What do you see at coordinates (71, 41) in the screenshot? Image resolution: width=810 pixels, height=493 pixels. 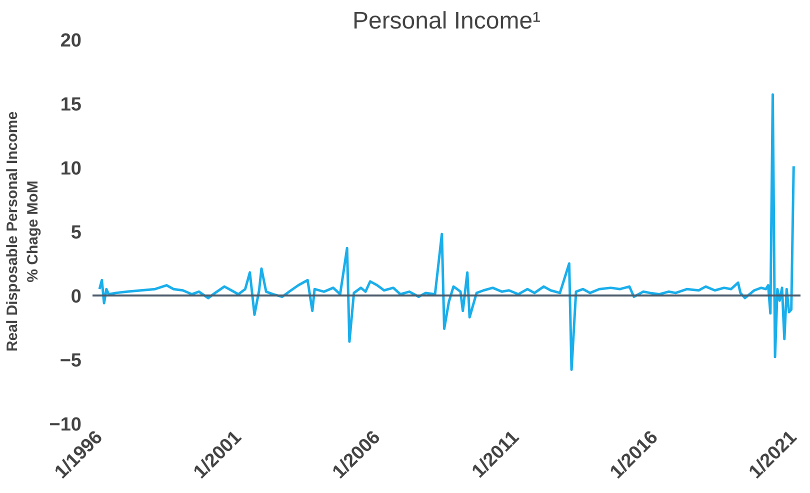 I see `y-tick-label: 20` at bounding box center [71, 41].